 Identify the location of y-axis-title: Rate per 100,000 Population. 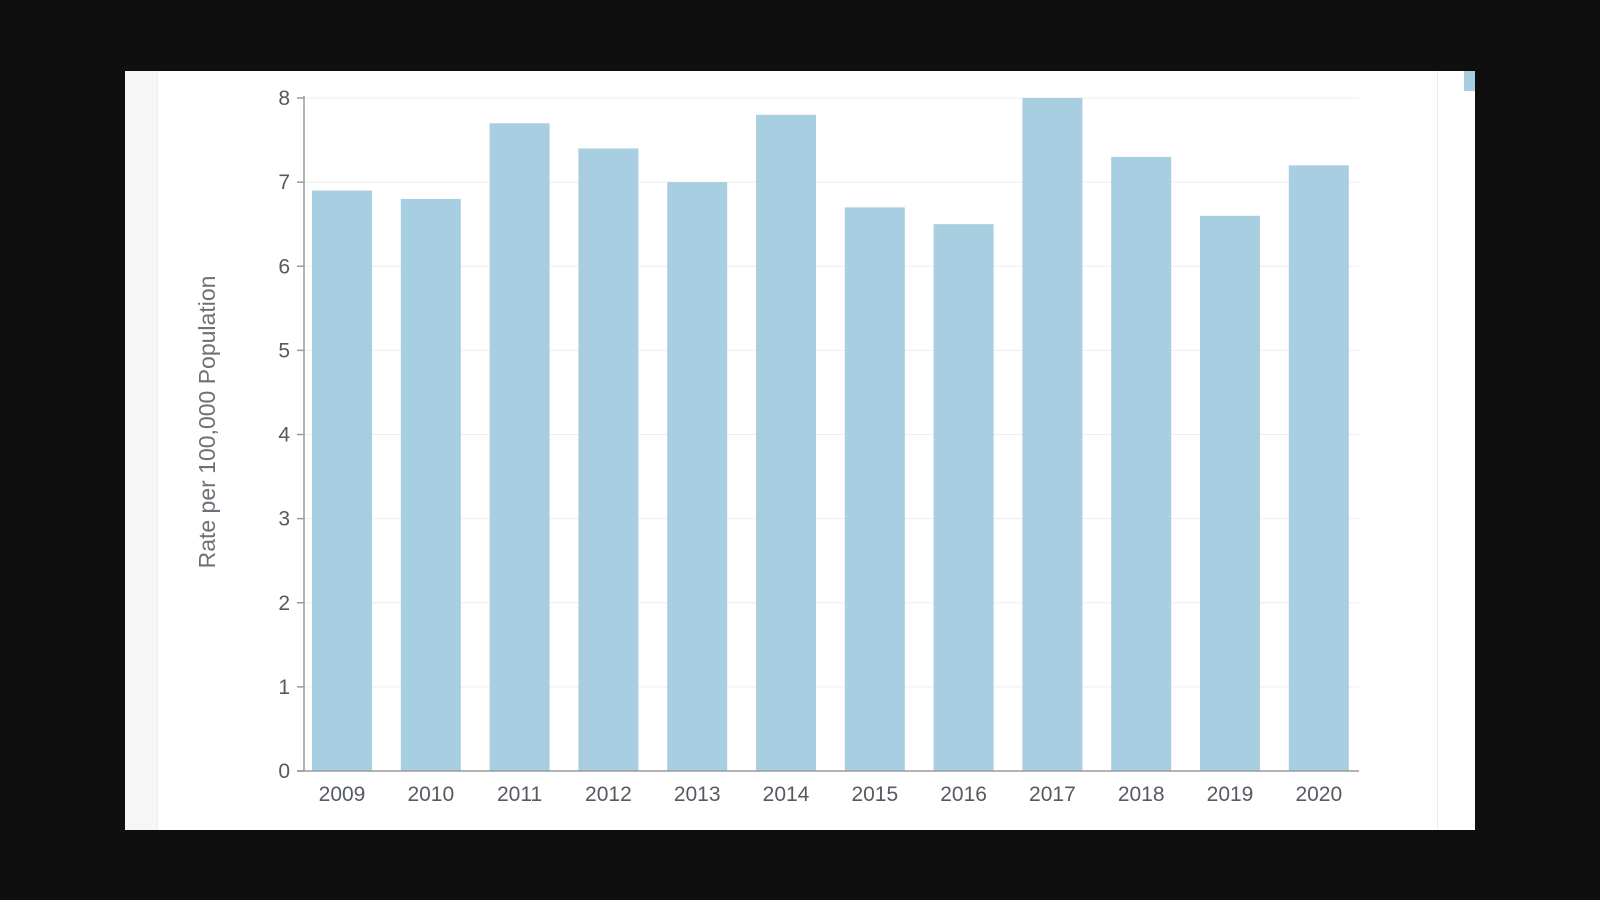
(207, 422).